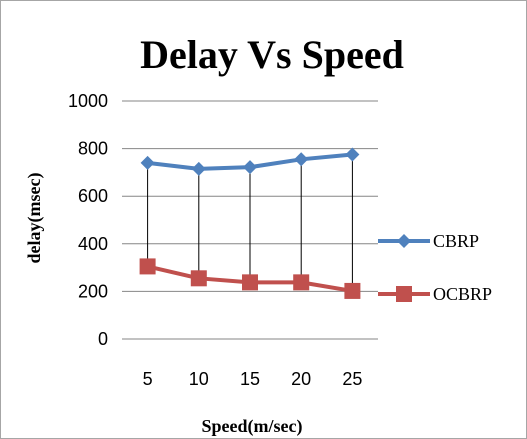 Image resolution: width=527 pixels, height=439 pixels. I want to click on ocbrp-legend-label: OCBRP, so click(462, 294).